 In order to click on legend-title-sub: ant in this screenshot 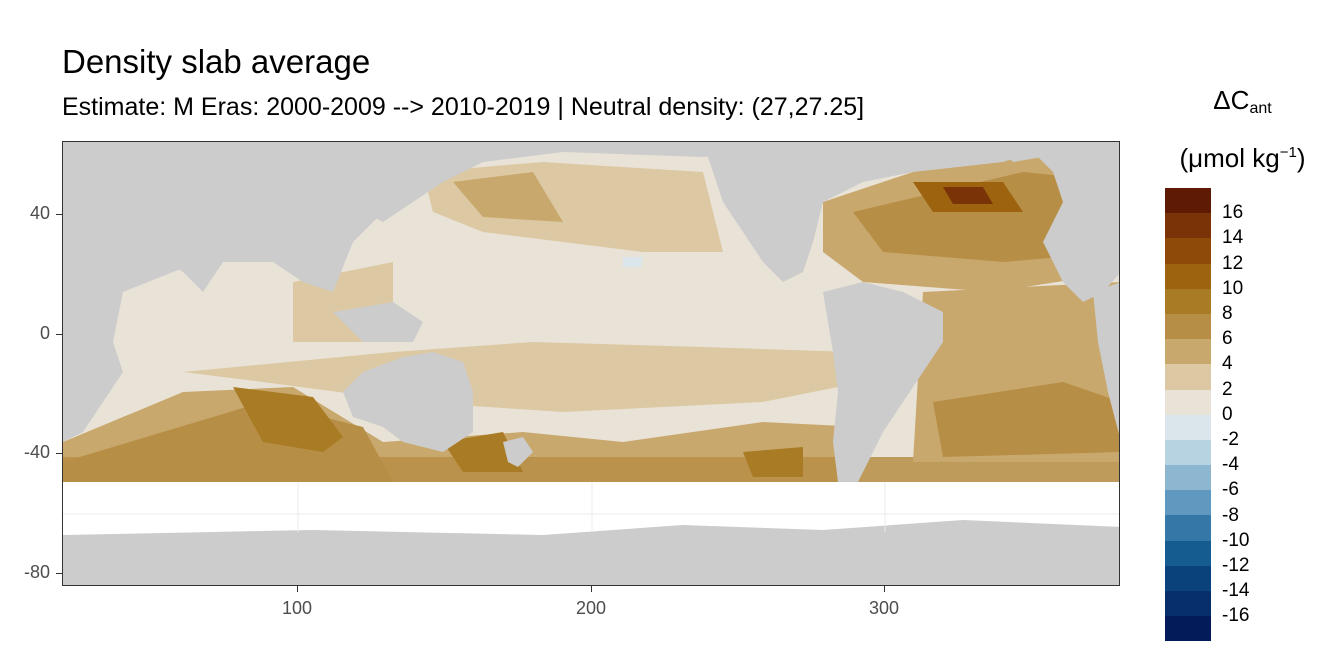, I will do `click(1260, 108)`.